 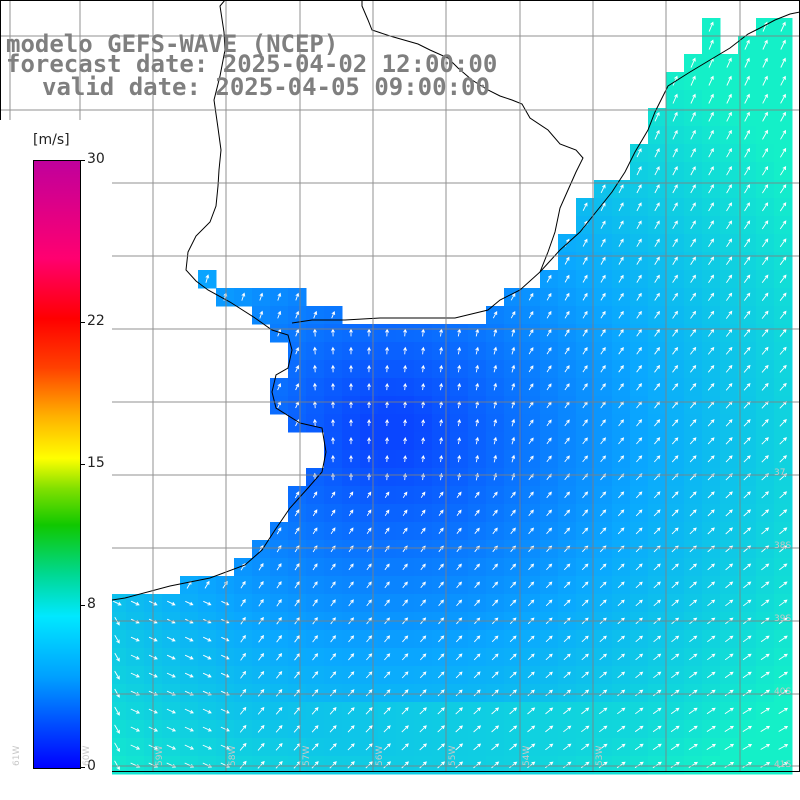 What do you see at coordinates (307, 755) in the screenshot?
I see `longitude-label: 57W` at bounding box center [307, 755].